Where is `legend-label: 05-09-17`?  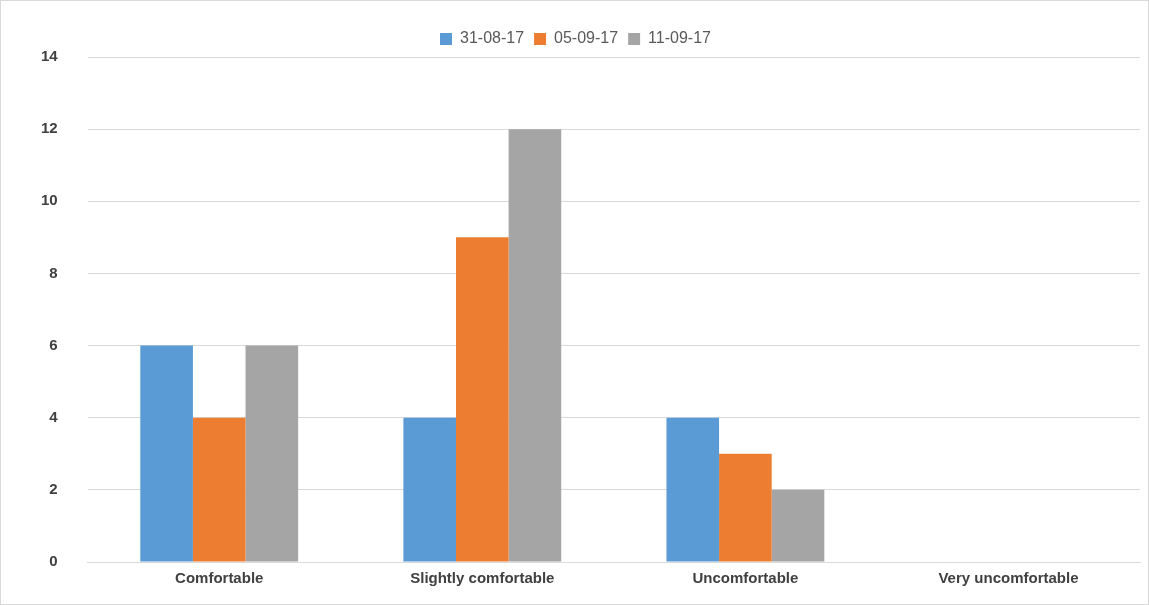
legend-label: 05-09-17 is located at coordinates (586, 38).